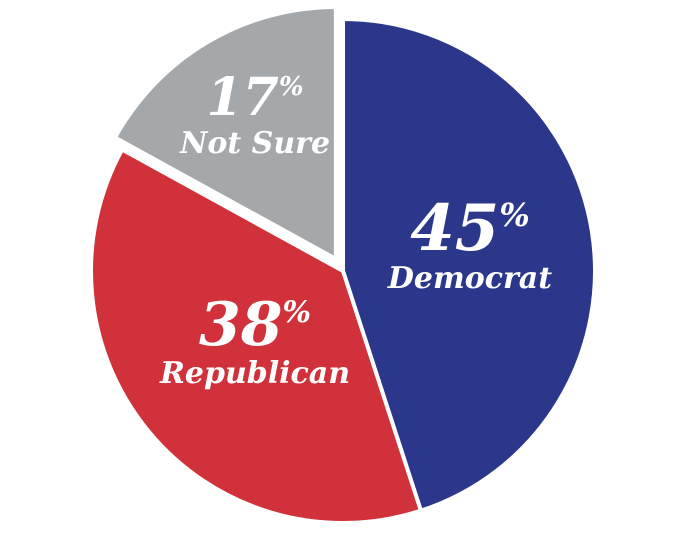  Describe the element at coordinates (254, 143) in the screenshot. I see `slice-label-not-sure: Not Sure` at that location.